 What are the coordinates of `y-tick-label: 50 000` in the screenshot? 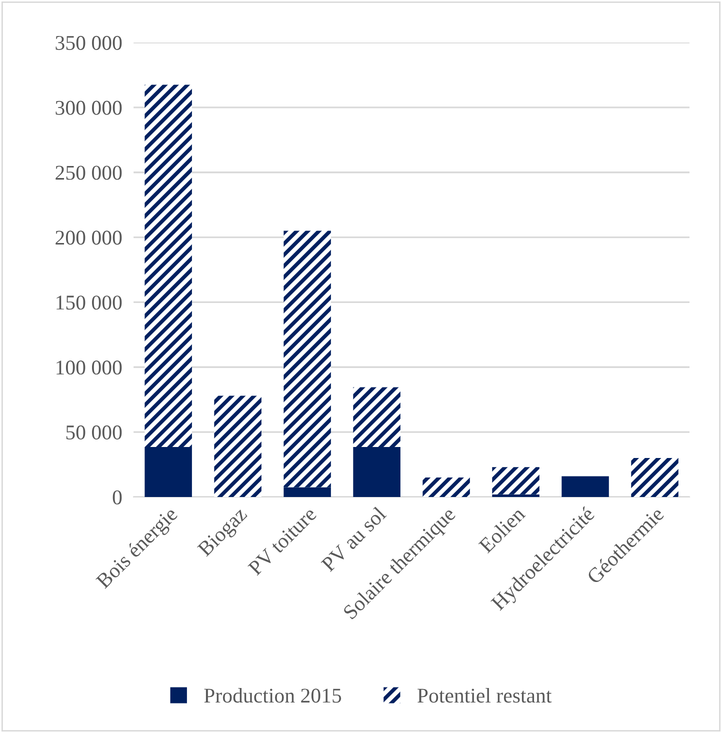 It's located at (94, 432).